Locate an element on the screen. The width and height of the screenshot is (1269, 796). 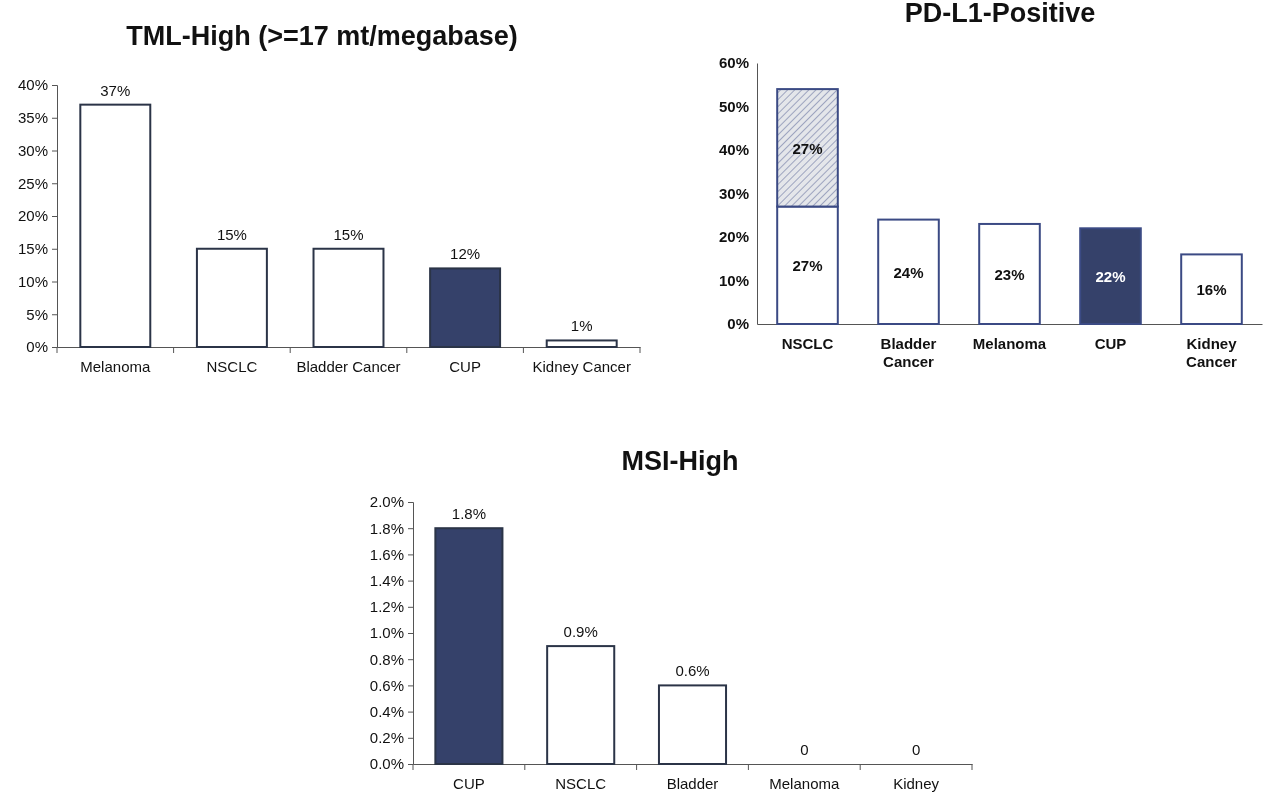
y-tick-label: 1.6% is located at coordinates (386, 554).